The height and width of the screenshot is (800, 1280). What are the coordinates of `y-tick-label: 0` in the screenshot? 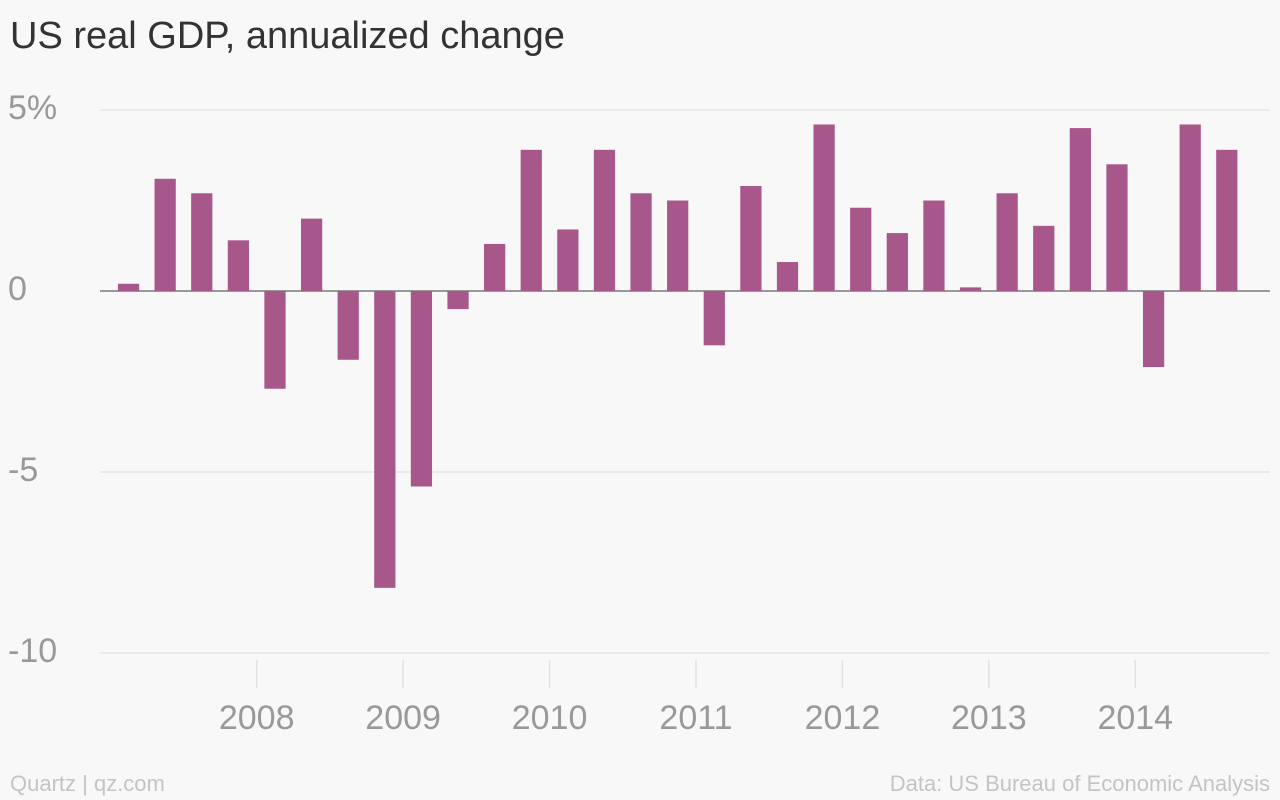 It's located at (17, 289).